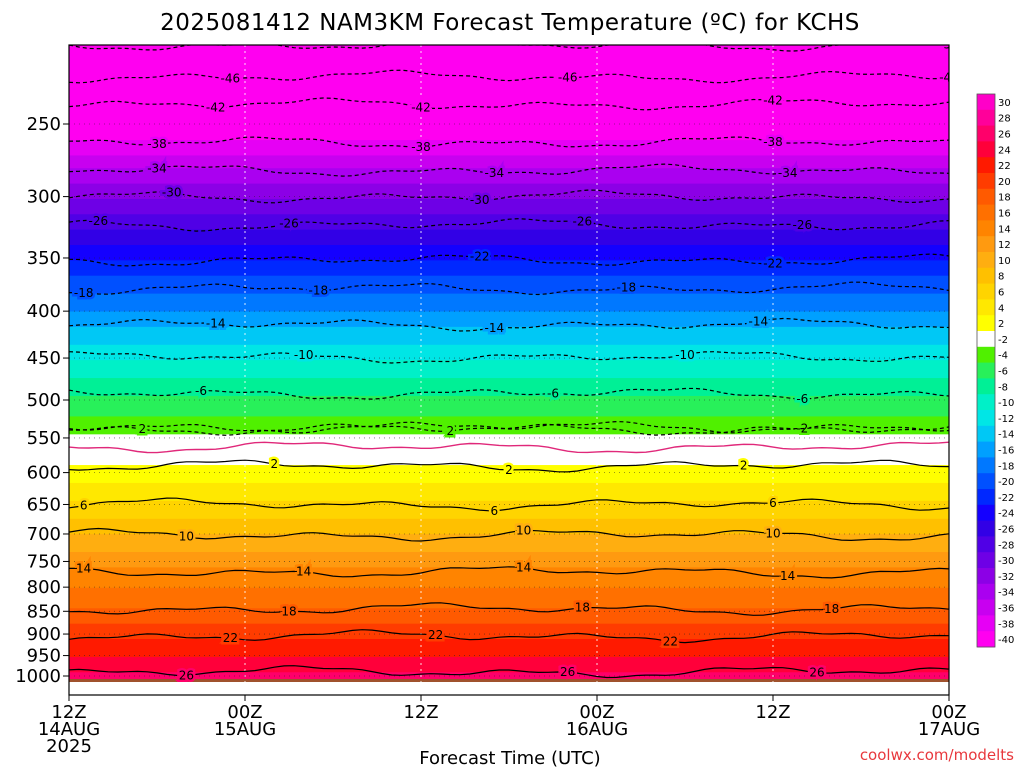 Image resolution: width=1024 pixels, height=768 pixels. Describe the element at coordinates (245, 729) in the screenshot. I see `x-tick-label: 15AUG` at that location.